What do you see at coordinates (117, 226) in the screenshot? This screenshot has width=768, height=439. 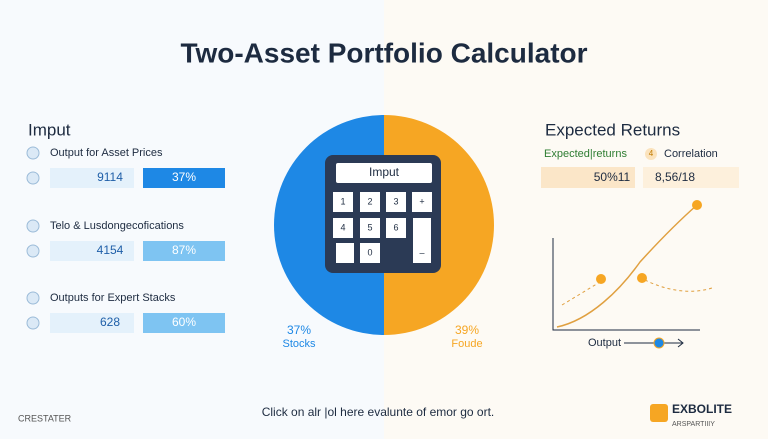 I see `row-label: Telo & Lusdongecofications` at bounding box center [117, 226].